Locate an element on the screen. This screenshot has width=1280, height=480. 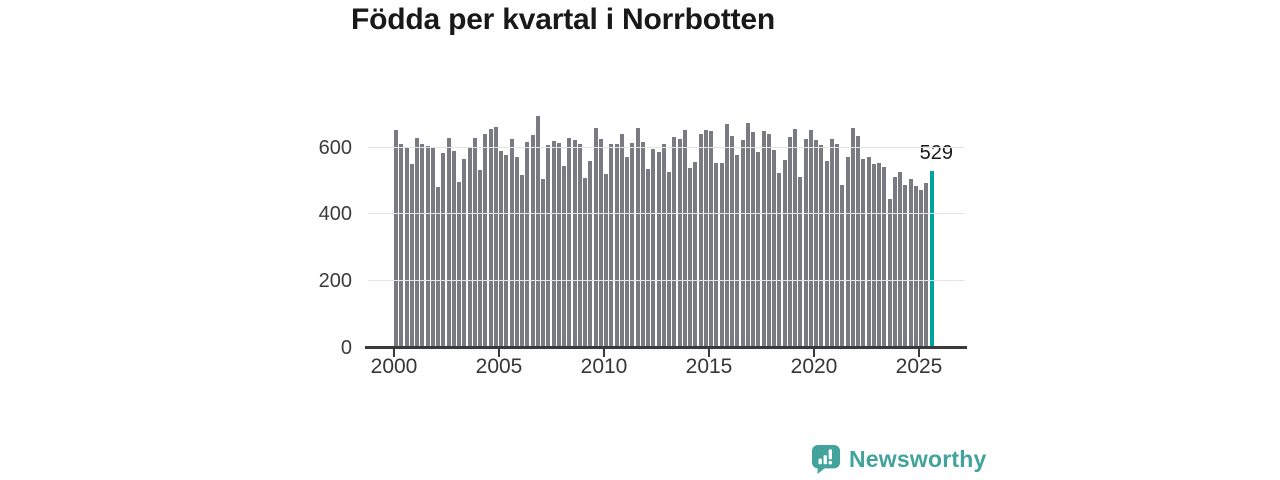
x-tick-2015 is located at coordinates (709, 352).